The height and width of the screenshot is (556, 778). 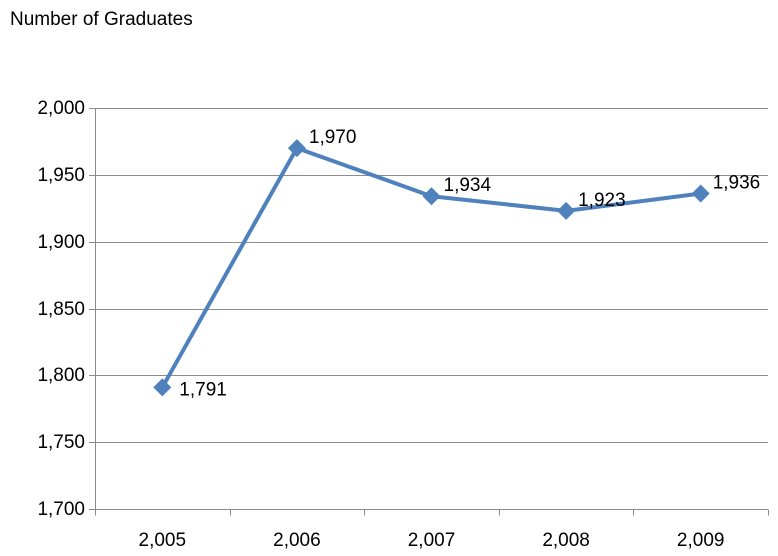 I want to click on chart-title: Number of Graduates, so click(x=101, y=19).